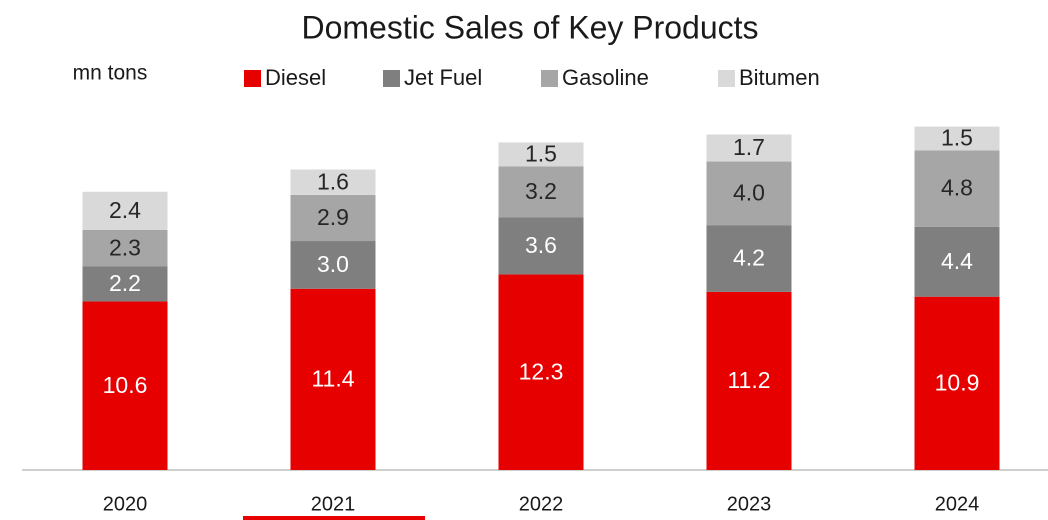 This screenshot has width=1048, height=520. I want to click on legend-label: Bitumen, so click(779, 77).